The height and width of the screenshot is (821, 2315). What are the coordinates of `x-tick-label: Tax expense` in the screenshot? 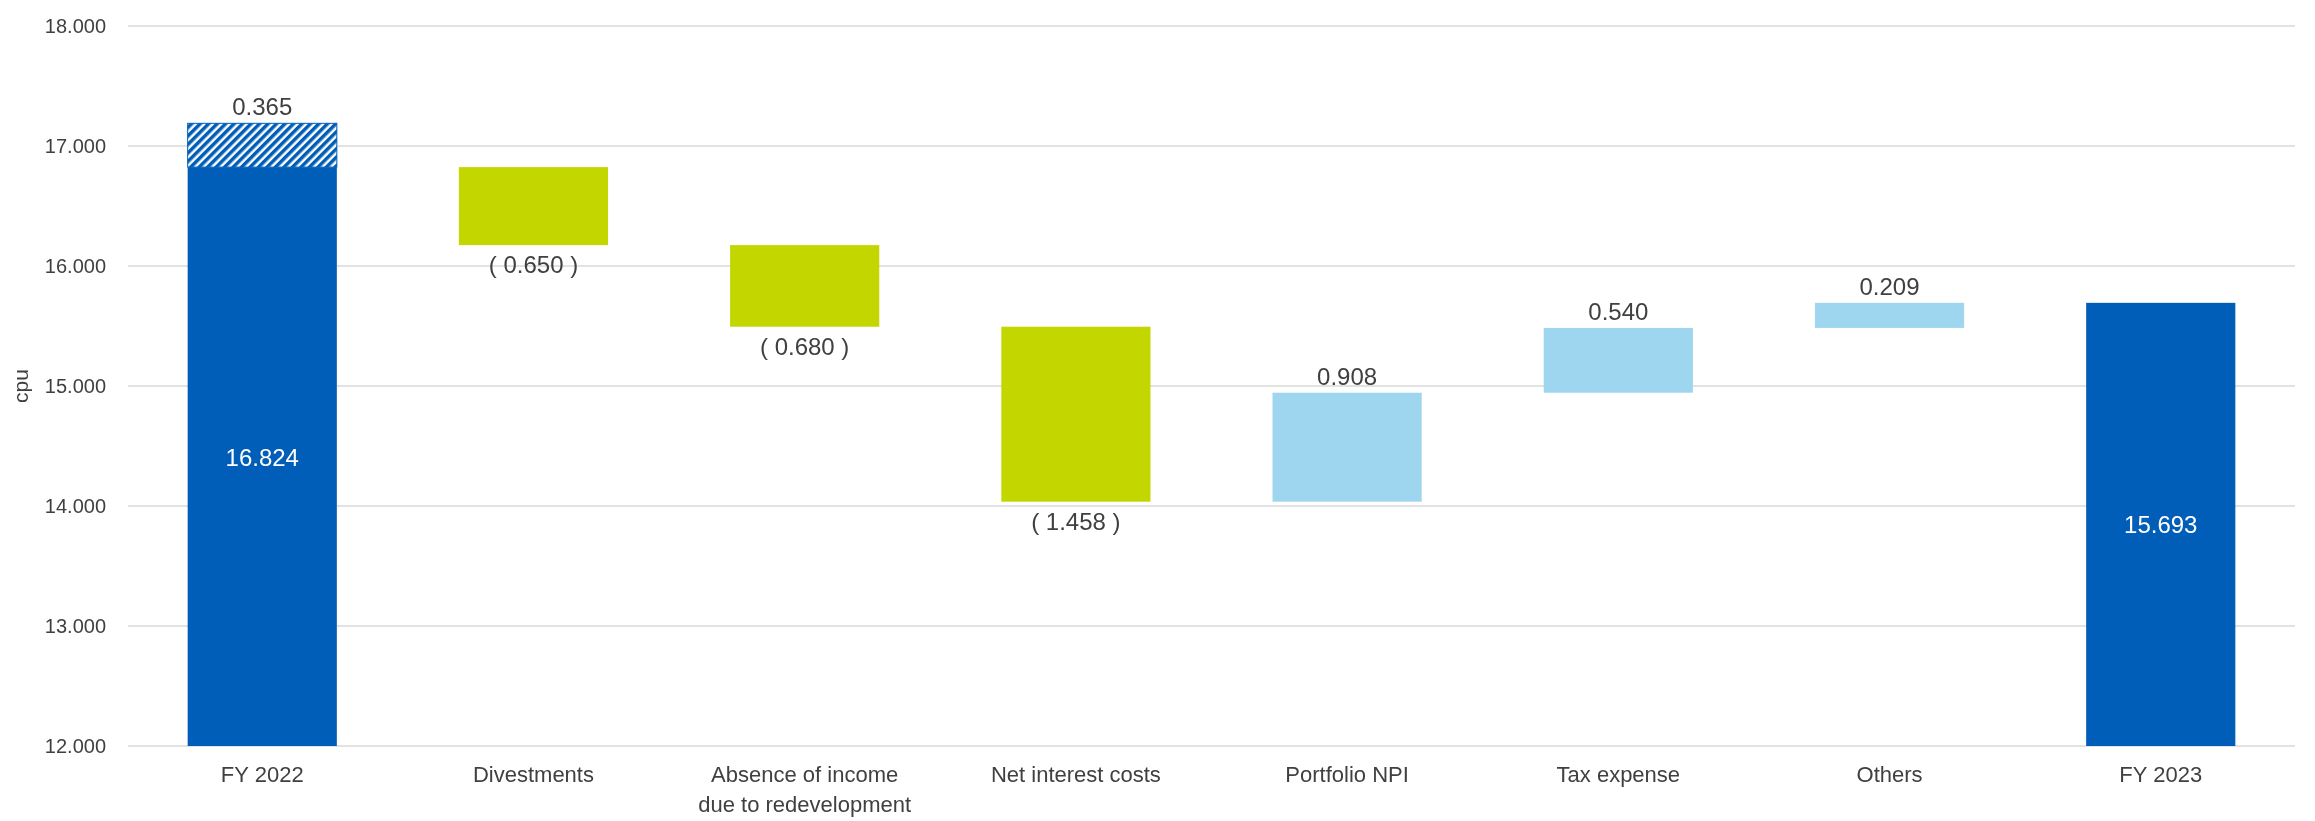 It's located at (1618, 774).